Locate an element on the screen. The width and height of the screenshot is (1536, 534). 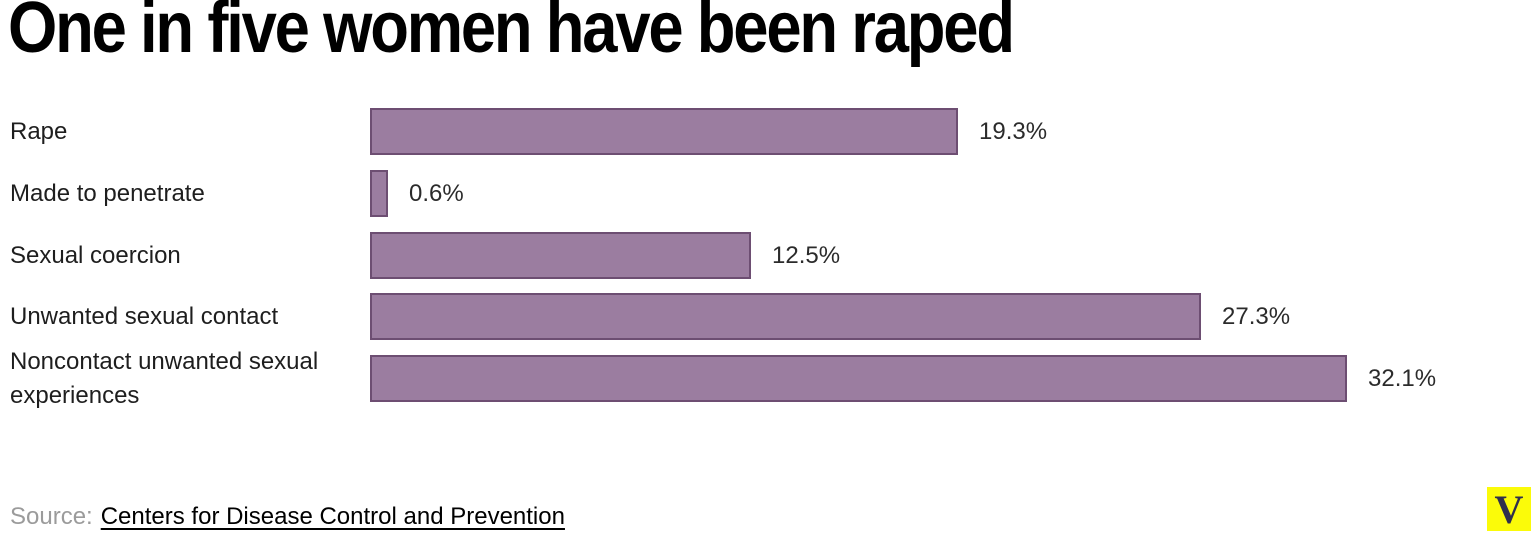
bar-value-label: 32.1% is located at coordinates (1402, 378).